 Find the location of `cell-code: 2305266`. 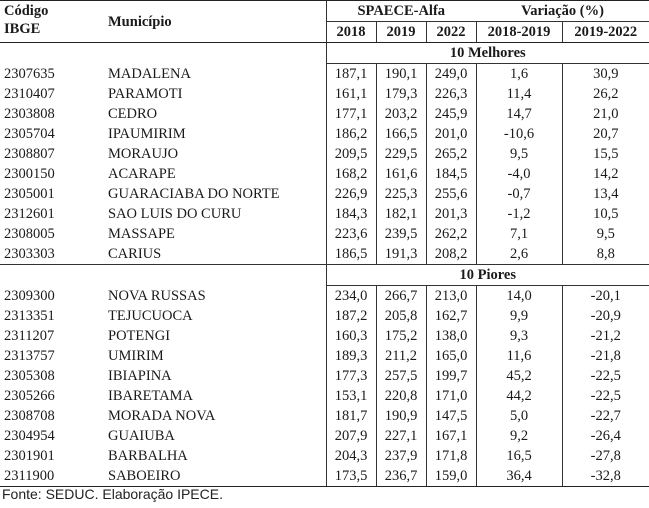

cell-code: 2305266 is located at coordinates (29, 396).